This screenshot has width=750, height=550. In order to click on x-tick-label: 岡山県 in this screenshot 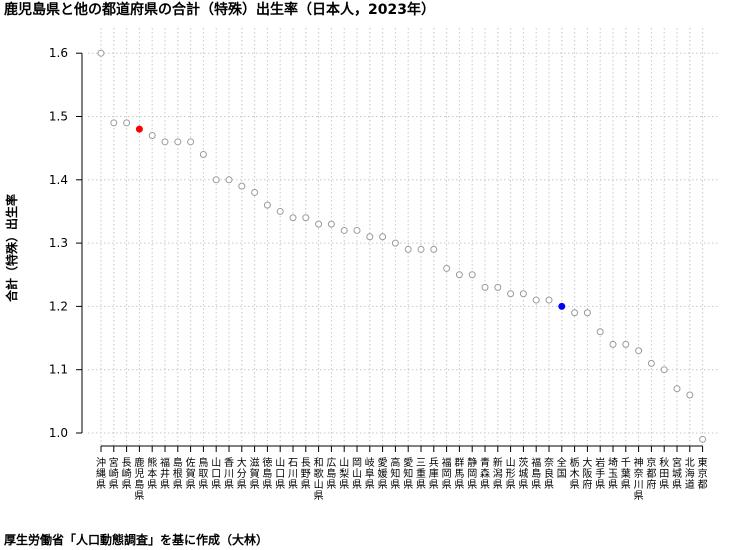, I will do `click(357, 474)`.